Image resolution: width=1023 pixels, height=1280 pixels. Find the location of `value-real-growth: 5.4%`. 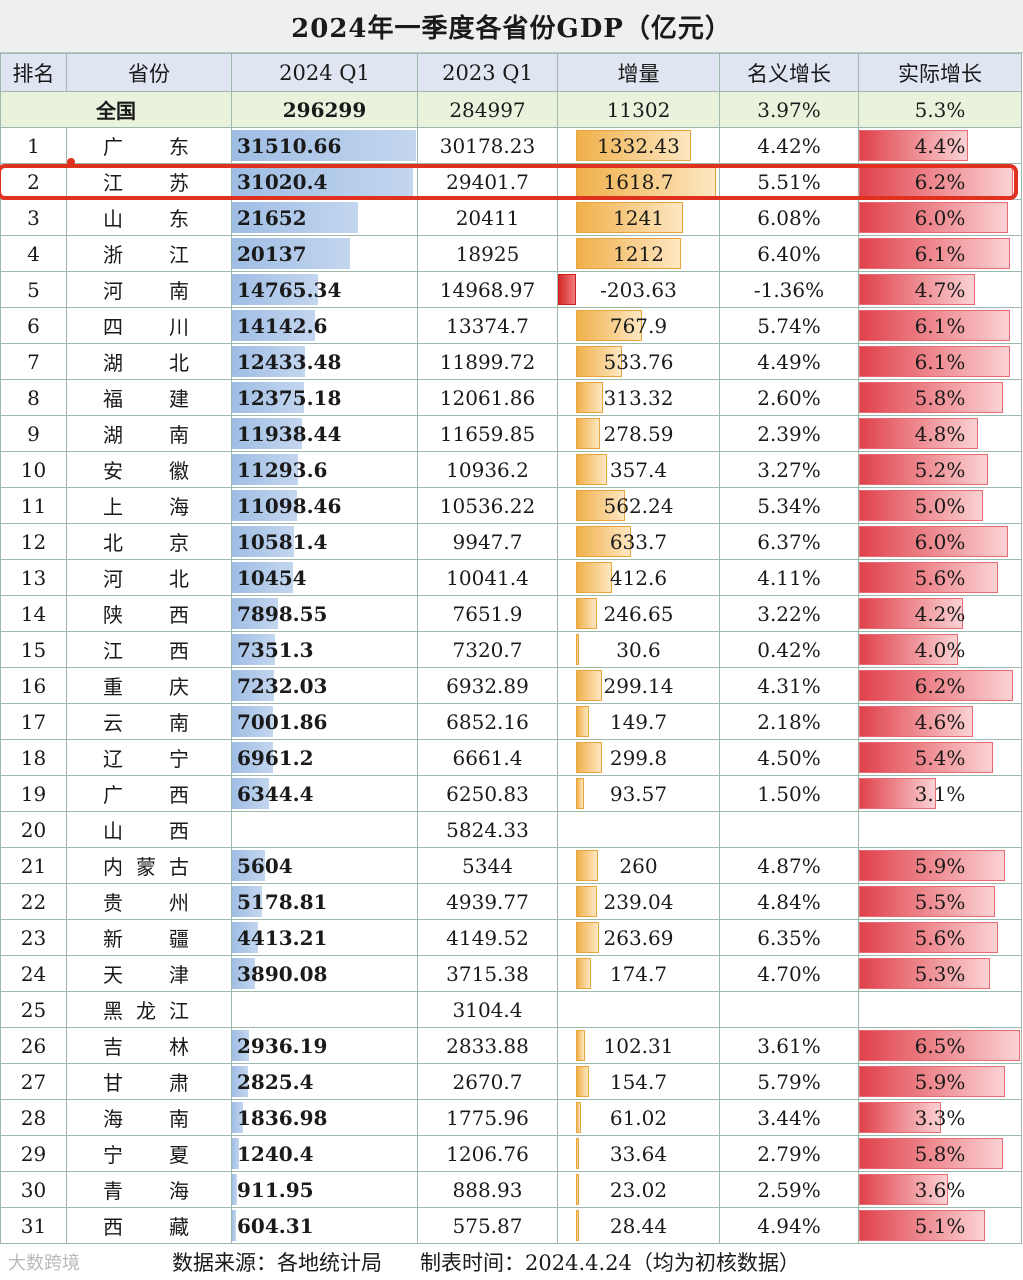

value-real-growth: 5.4% is located at coordinates (940, 757).